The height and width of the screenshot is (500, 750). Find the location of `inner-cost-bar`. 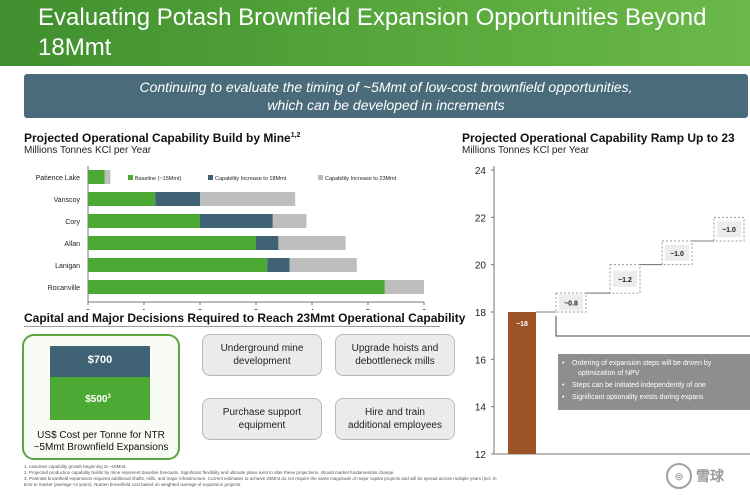

inner-cost-bar is located at coordinates (100, 398).